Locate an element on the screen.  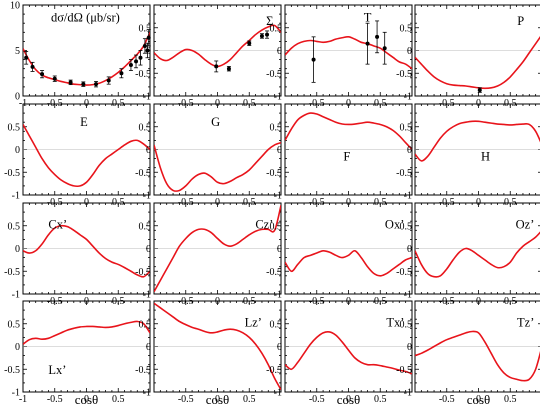
panel-9: -0.5 0 0.5 -1 -0.5 0 0.5 Cx’ is located at coordinates (77, 254).